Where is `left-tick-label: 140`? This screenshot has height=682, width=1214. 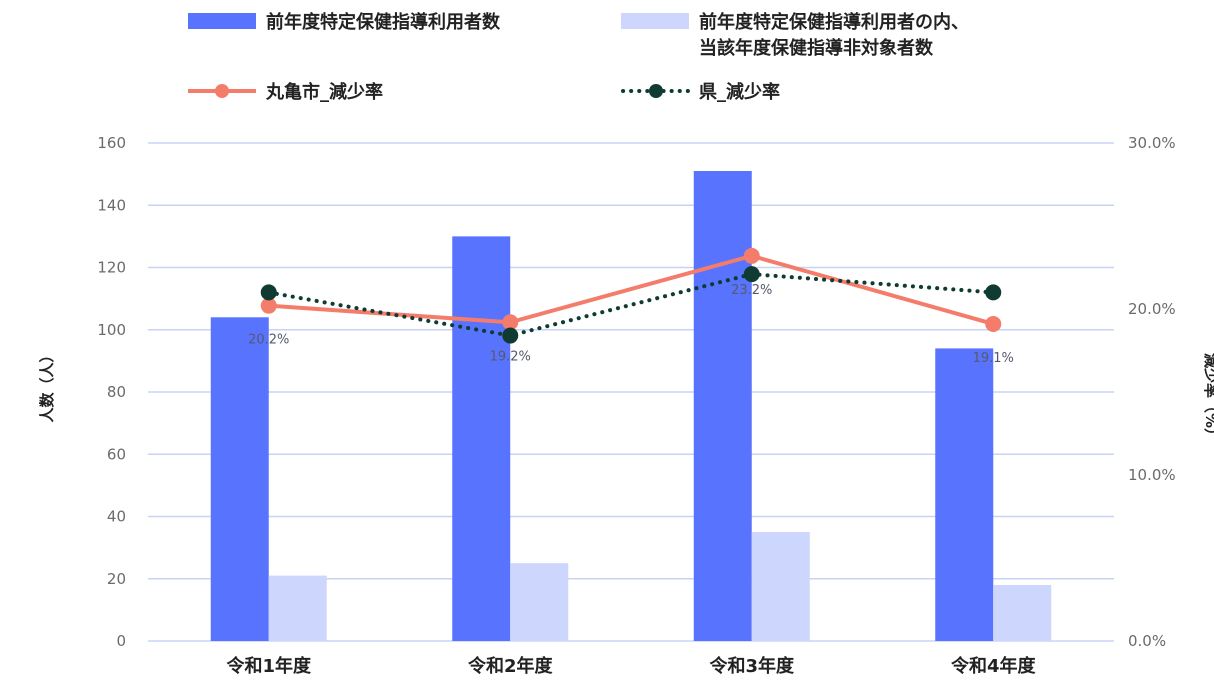 left-tick-label: 140 is located at coordinates (111, 205).